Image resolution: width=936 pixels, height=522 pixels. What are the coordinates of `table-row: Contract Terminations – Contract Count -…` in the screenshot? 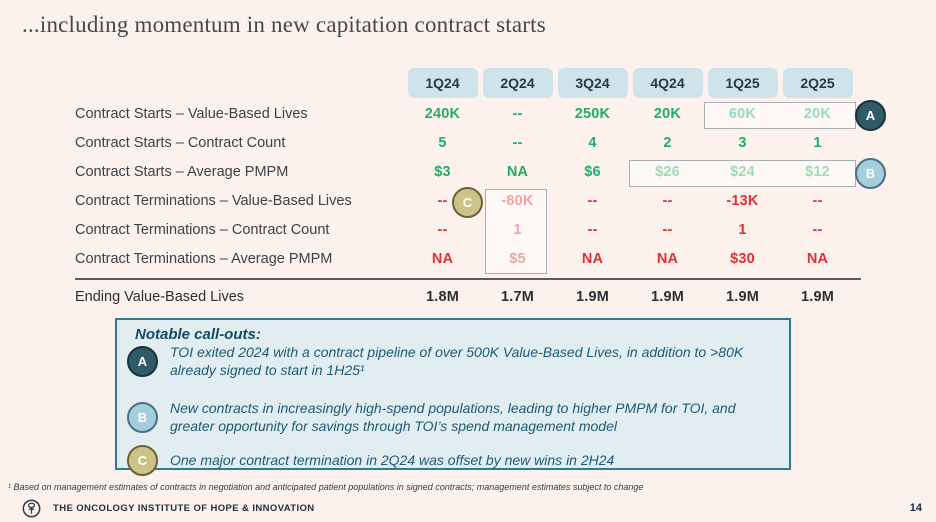 It's located at (468, 230).